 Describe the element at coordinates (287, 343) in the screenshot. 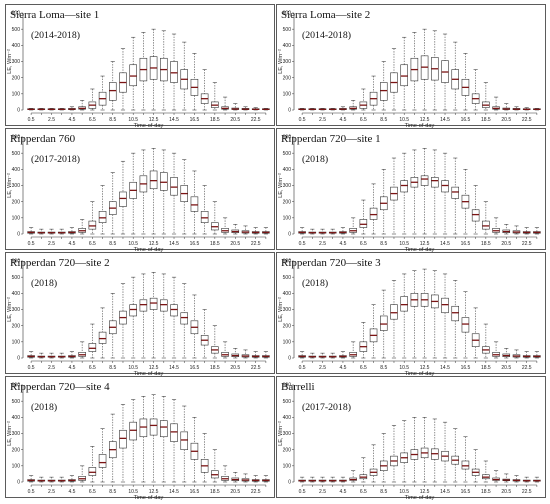

I see `y-tick-label: 100` at that location.